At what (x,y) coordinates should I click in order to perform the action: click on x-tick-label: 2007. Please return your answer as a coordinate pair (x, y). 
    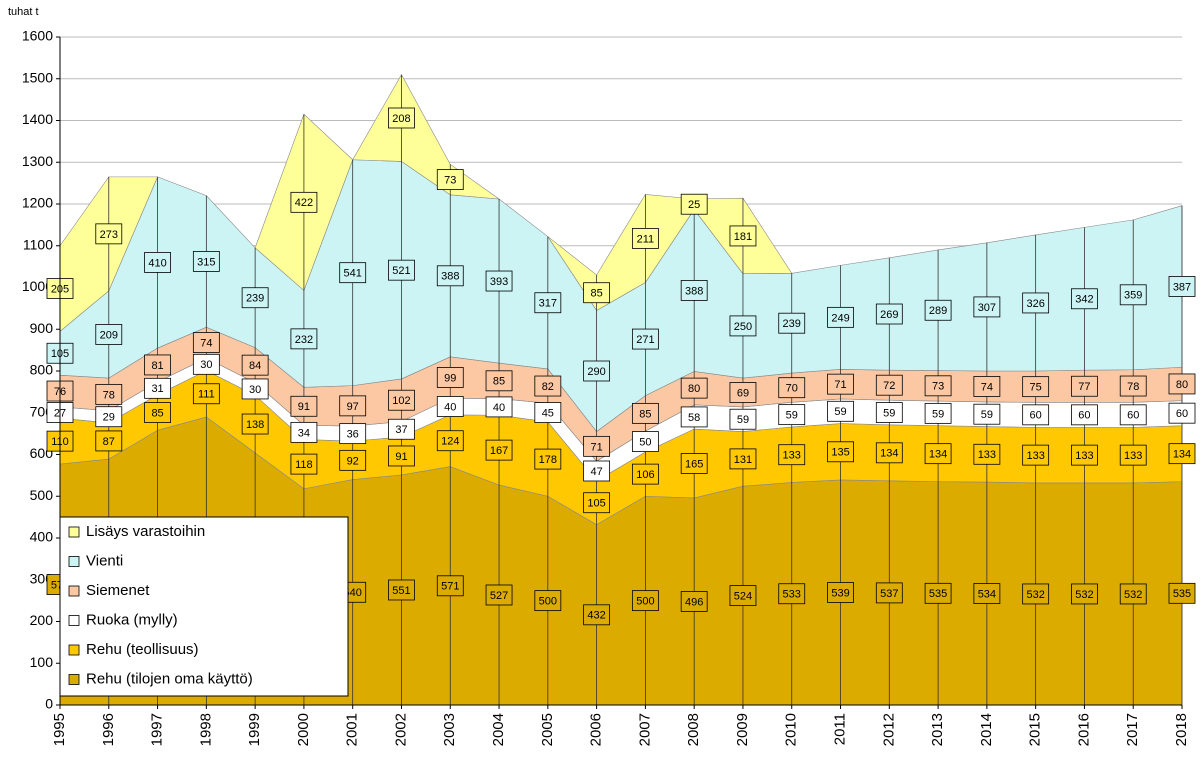
    Looking at the image, I should click on (644, 729).